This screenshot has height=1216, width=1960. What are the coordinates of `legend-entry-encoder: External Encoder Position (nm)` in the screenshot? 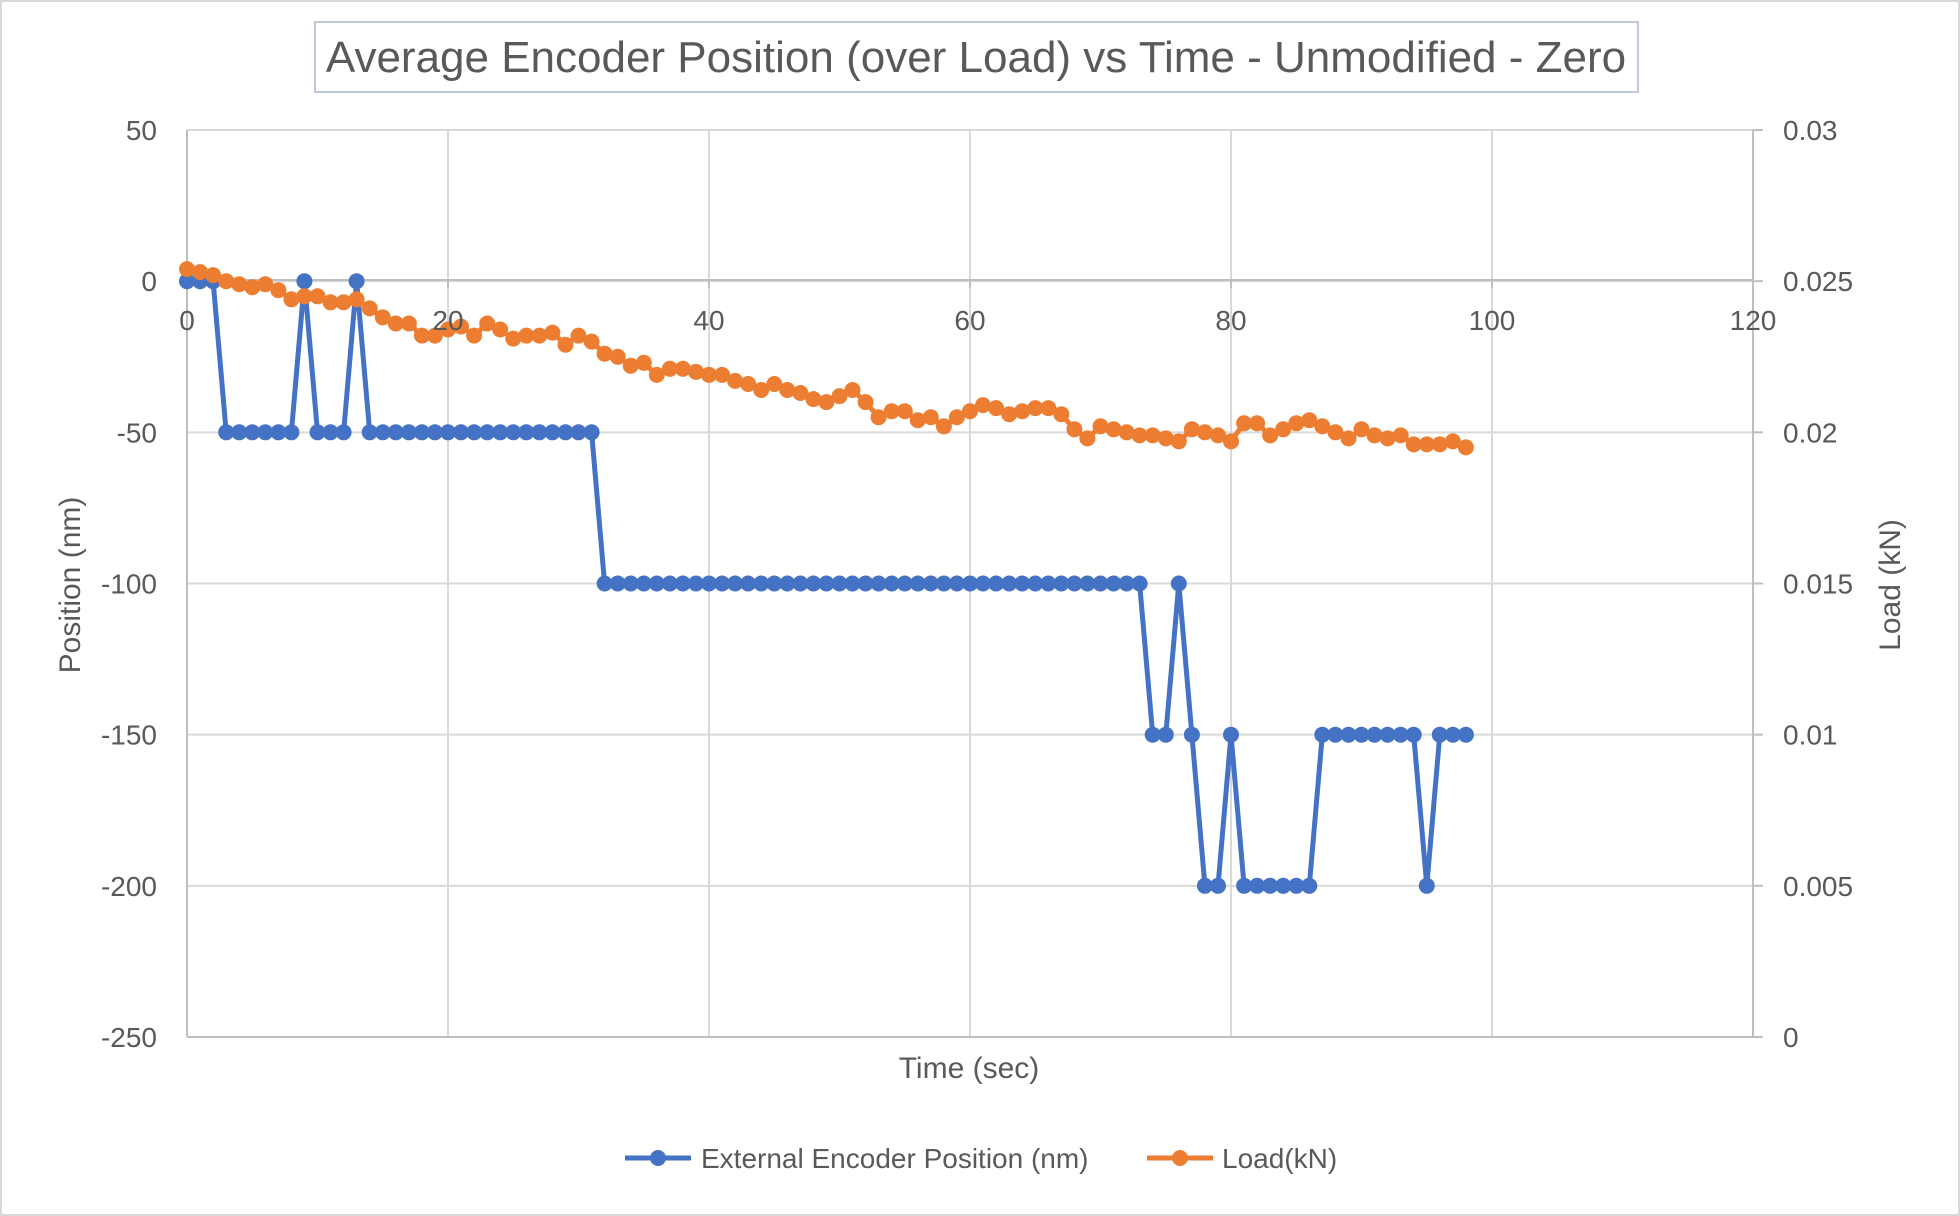 It's located at (857, 1158).